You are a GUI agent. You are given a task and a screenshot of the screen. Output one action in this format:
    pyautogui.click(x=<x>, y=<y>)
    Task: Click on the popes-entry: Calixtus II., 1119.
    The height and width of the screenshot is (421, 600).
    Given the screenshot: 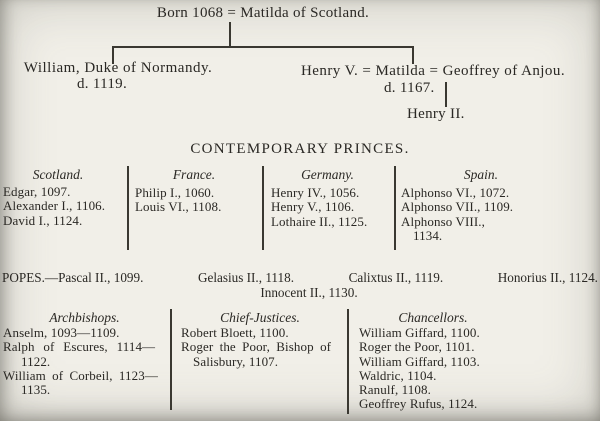 What is the action you would take?
    pyautogui.click(x=396, y=277)
    